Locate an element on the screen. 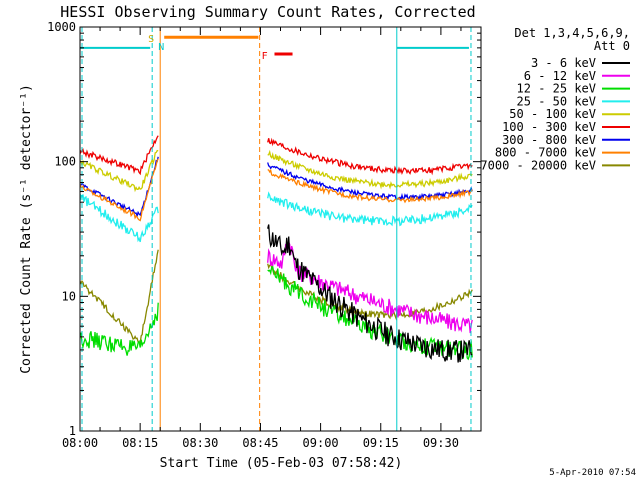 The height and width of the screenshot is (484, 640). legend-label: 100 - 300 keV is located at coordinates (549, 127).